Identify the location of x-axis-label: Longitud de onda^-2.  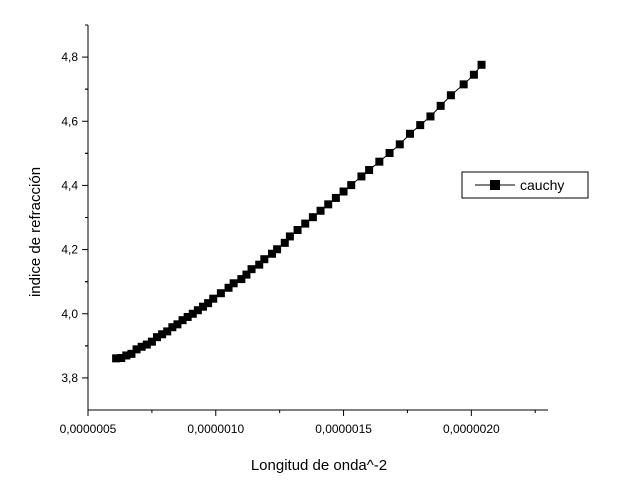
(319, 465).